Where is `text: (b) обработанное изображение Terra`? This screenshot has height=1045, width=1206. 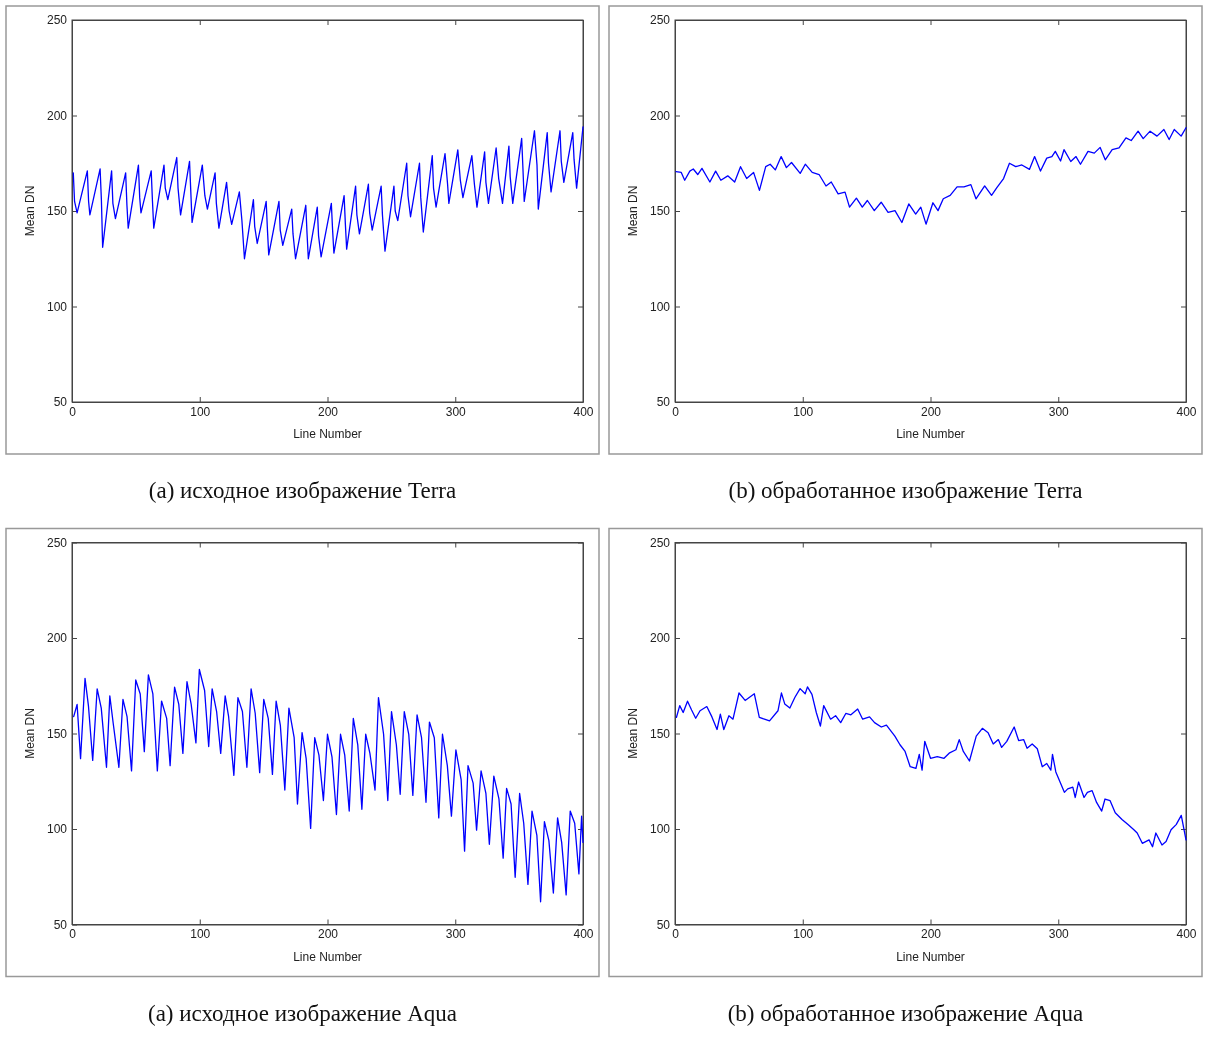 text: (b) обработанное изображение Terra is located at coordinates (905, 490).